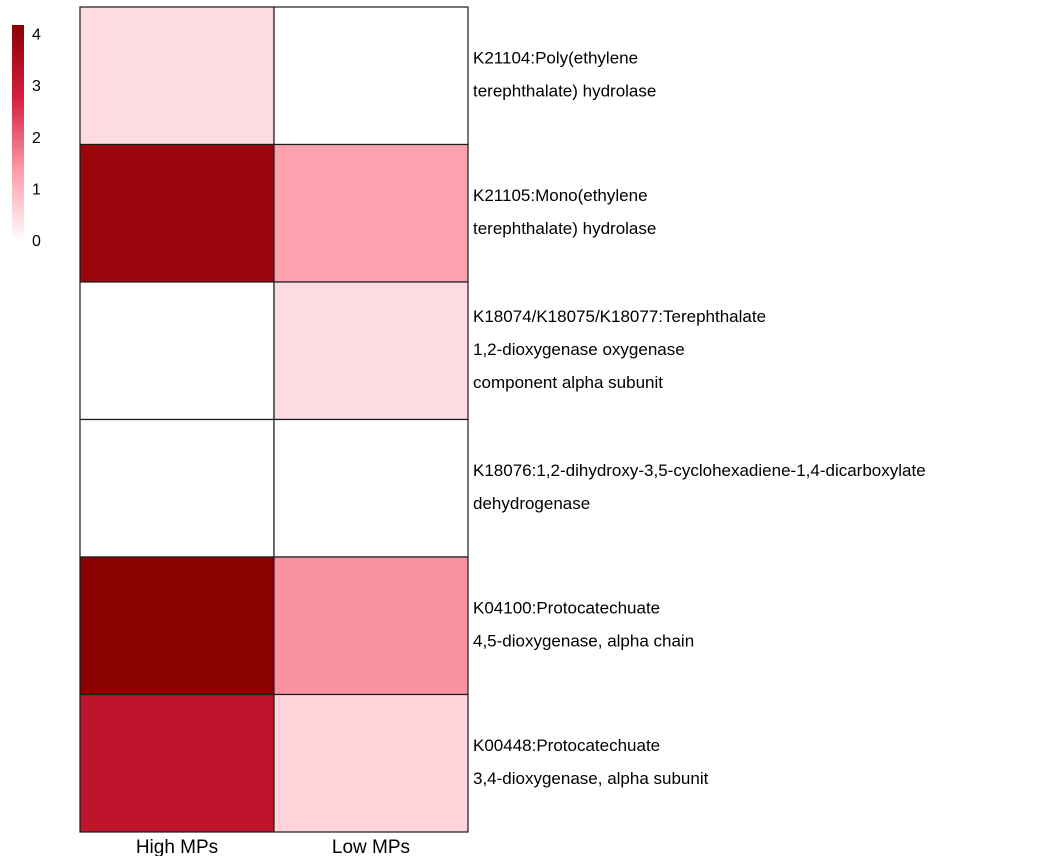  Describe the element at coordinates (371, 763) in the screenshot. I see `heatmap-cell-r6-c2` at that location.